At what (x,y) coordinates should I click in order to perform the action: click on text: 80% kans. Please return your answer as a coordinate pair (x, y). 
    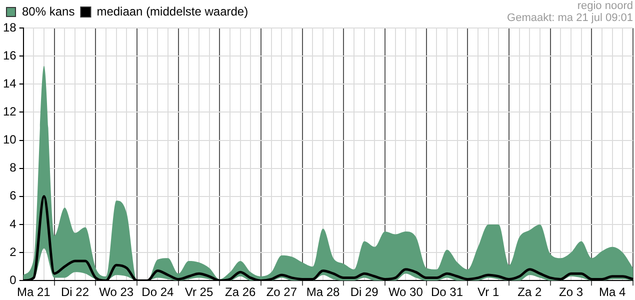
    Looking at the image, I should click on (48, 11).